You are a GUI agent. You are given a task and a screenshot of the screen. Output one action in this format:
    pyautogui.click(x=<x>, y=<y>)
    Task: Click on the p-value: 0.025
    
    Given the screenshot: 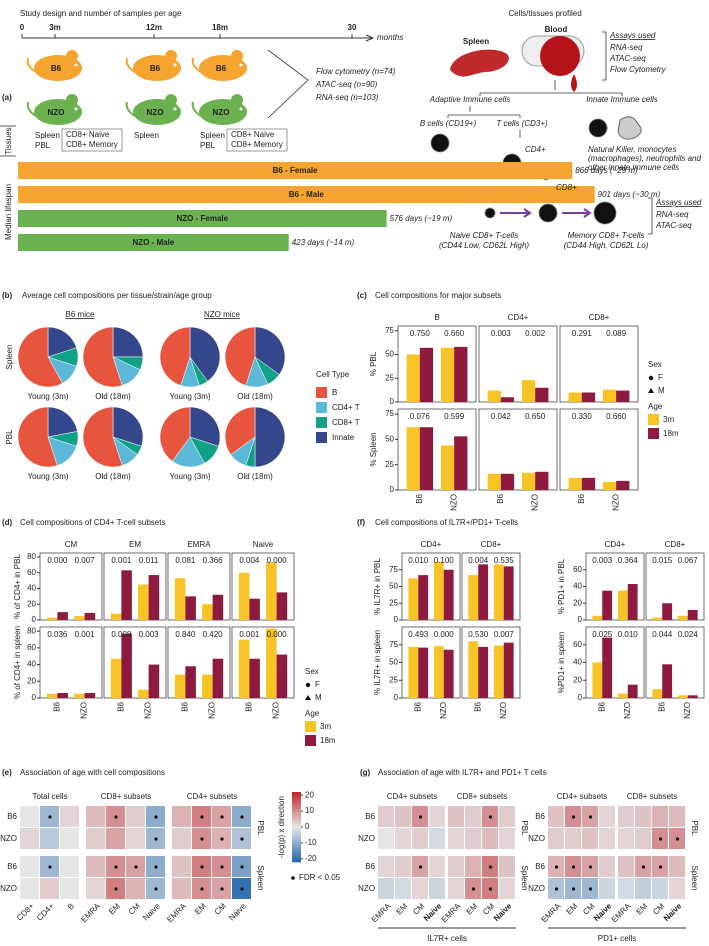 What is the action you would take?
    pyautogui.click(x=602, y=634)
    